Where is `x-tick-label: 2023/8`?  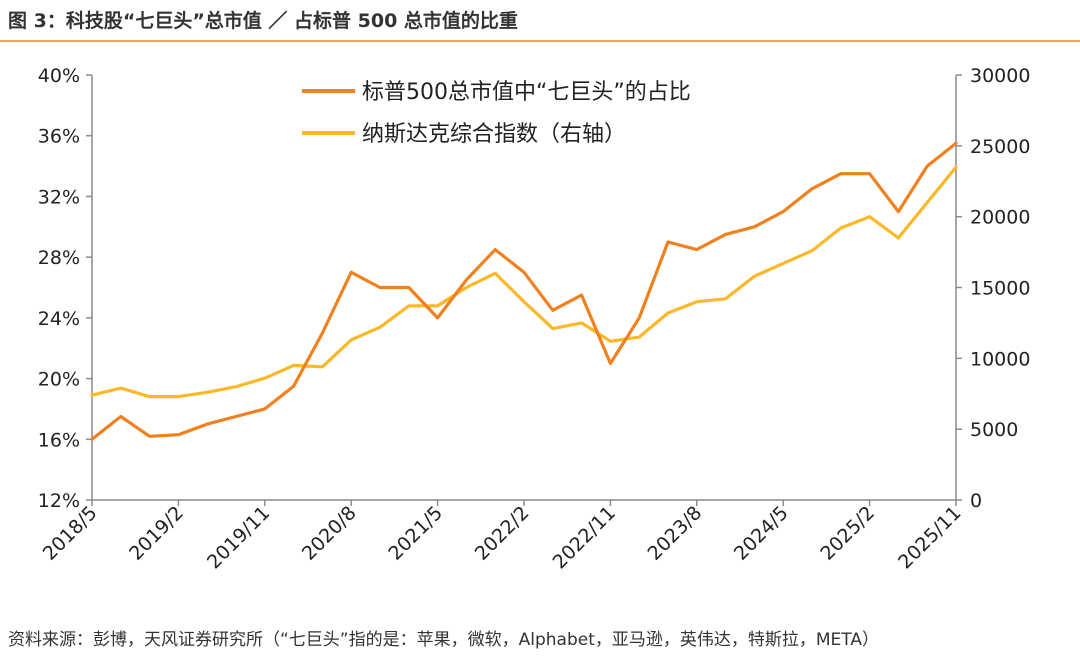 x-tick-label: 2023/8 is located at coordinates (675, 533).